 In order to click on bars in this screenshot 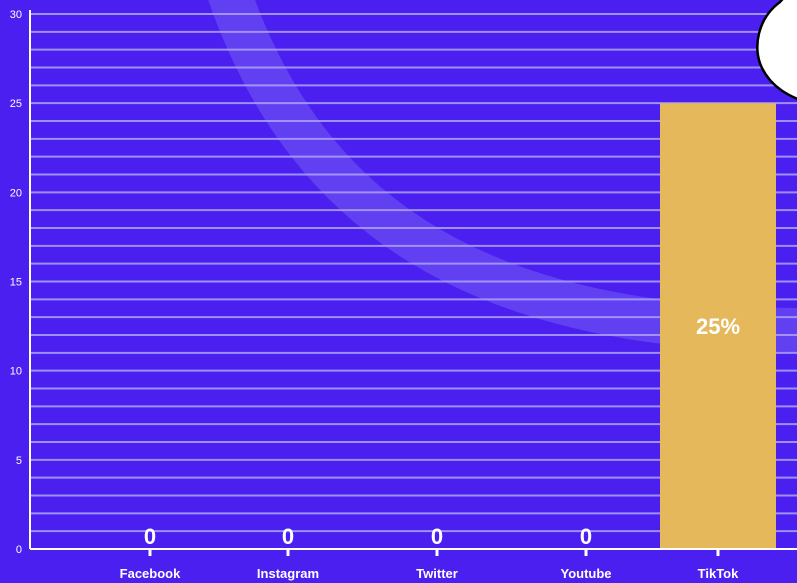, I will do `click(718, 326)`.